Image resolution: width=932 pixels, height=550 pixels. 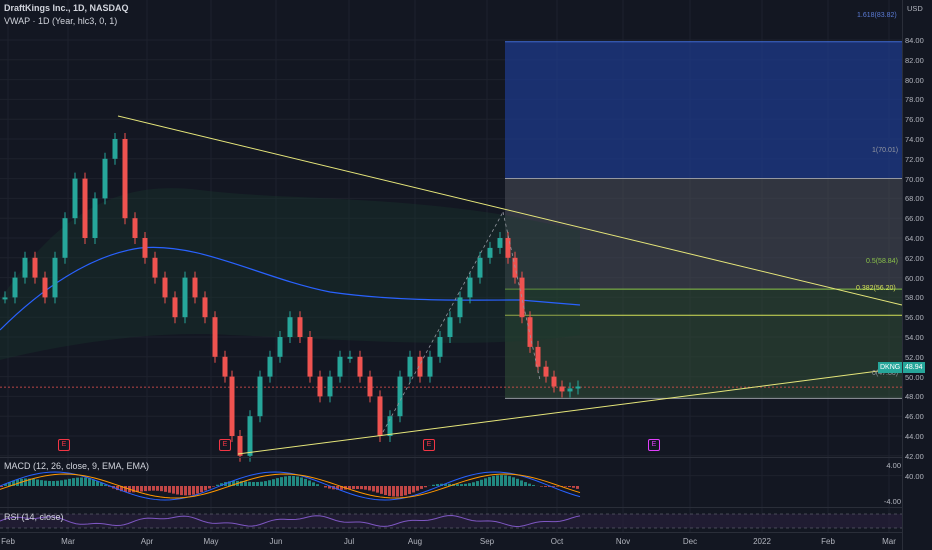 I want to click on rsi-title: RSI (14, close), so click(x=34, y=517).